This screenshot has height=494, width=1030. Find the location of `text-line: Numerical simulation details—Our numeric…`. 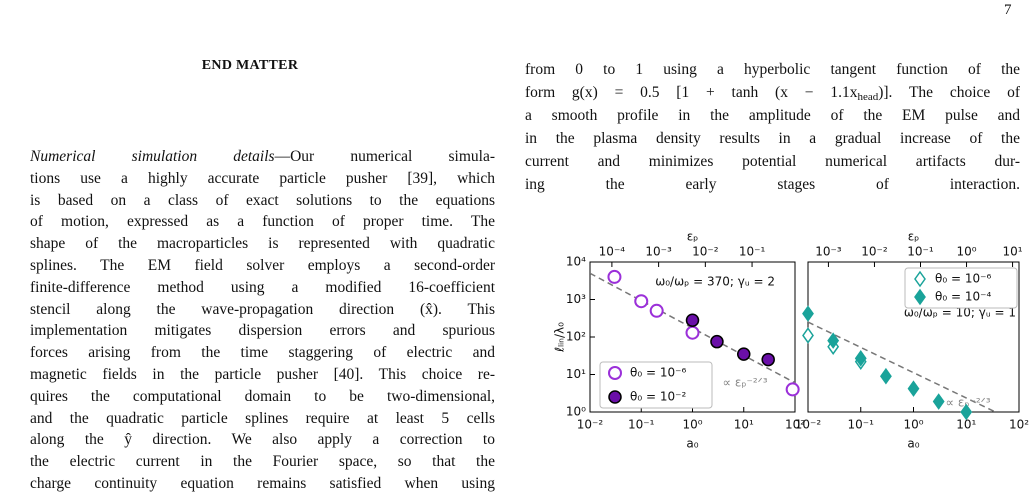

text-line: Numerical simulation details—Our numeric… is located at coordinates (262, 157).